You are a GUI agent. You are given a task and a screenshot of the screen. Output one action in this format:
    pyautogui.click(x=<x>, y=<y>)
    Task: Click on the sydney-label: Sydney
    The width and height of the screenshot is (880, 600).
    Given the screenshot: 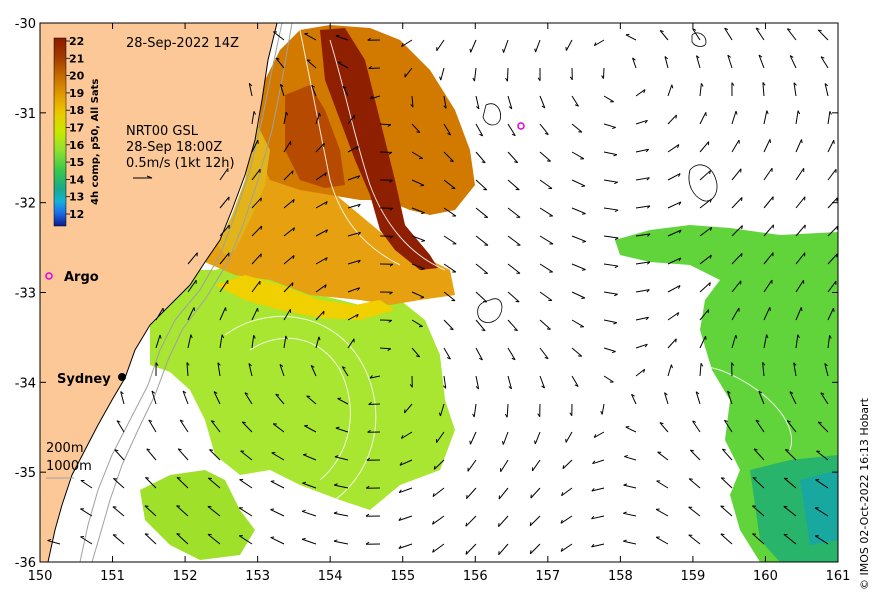 What is the action you would take?
    pyautogui.click(x=84, y=379)
    